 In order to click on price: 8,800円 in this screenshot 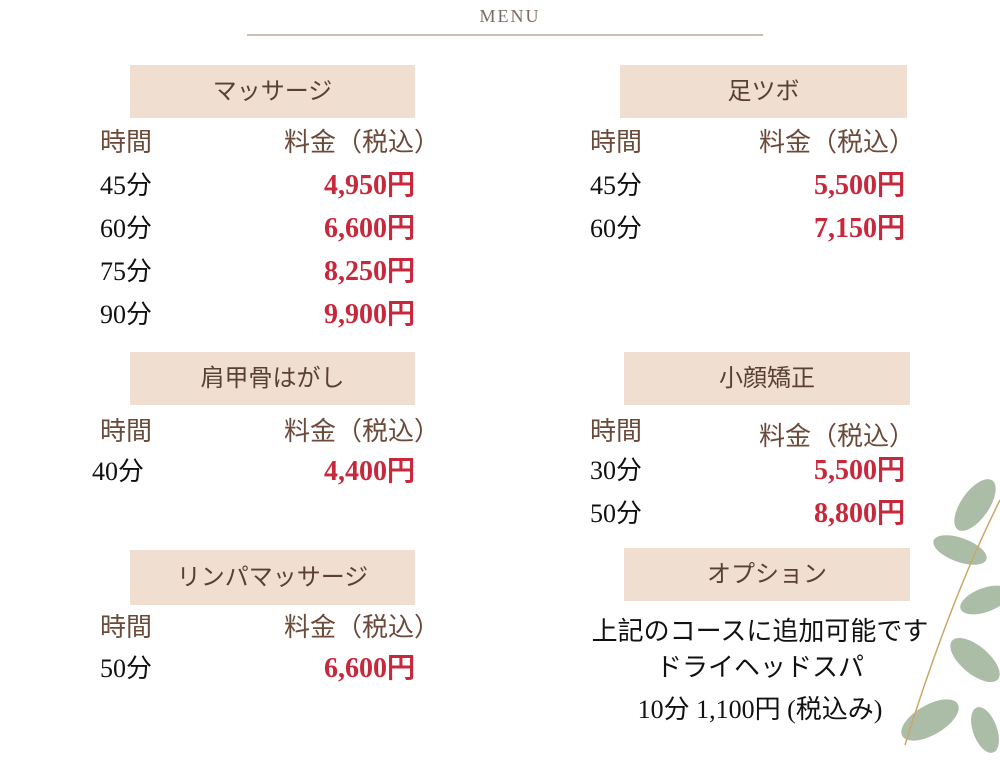, I will do `click(859, 513)`.